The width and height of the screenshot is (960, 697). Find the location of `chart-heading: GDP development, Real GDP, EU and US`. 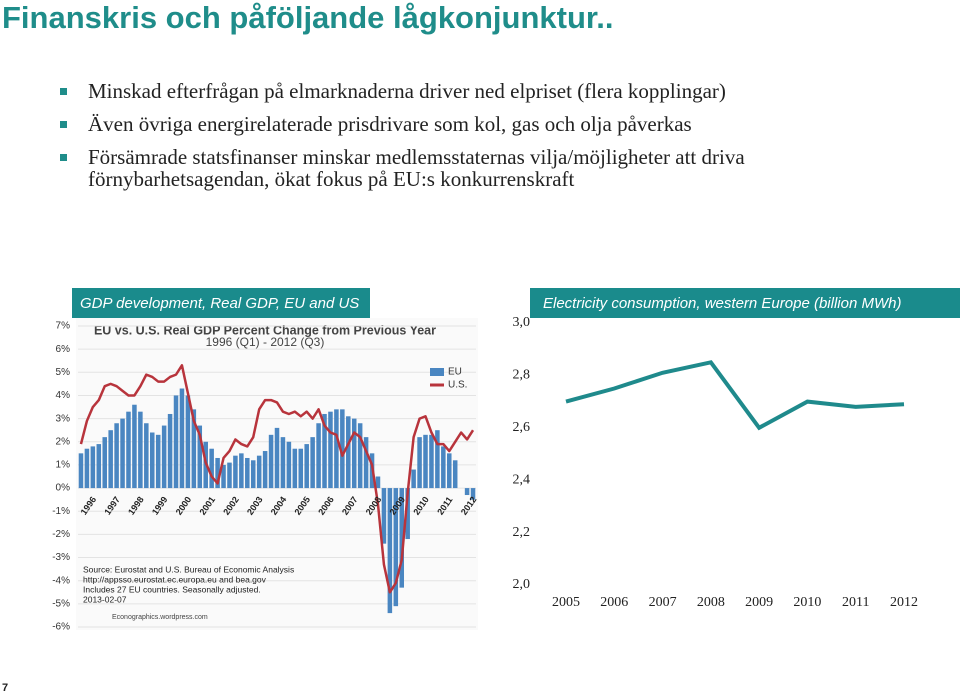

chart-heading: GDP development, Real GDP, EU and US is located at coordinates (219, 303).